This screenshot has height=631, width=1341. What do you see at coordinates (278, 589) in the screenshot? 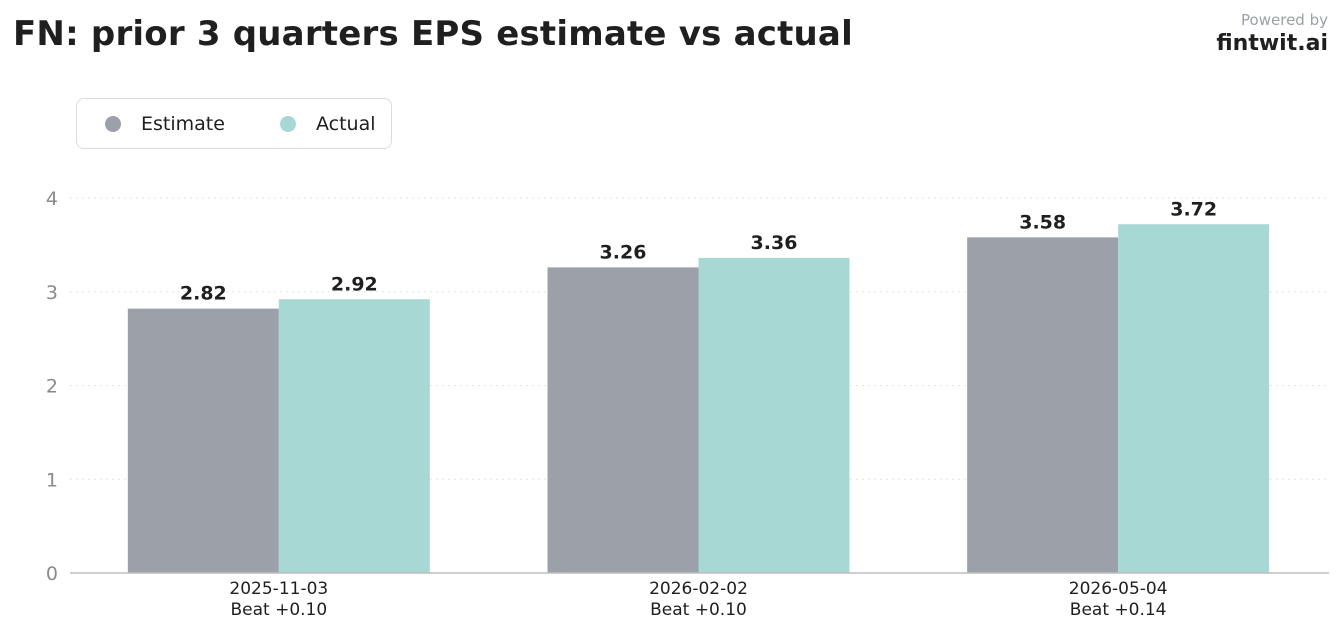
I see `x-category-label: 2025-11-03` at bounding box center [278, 589].